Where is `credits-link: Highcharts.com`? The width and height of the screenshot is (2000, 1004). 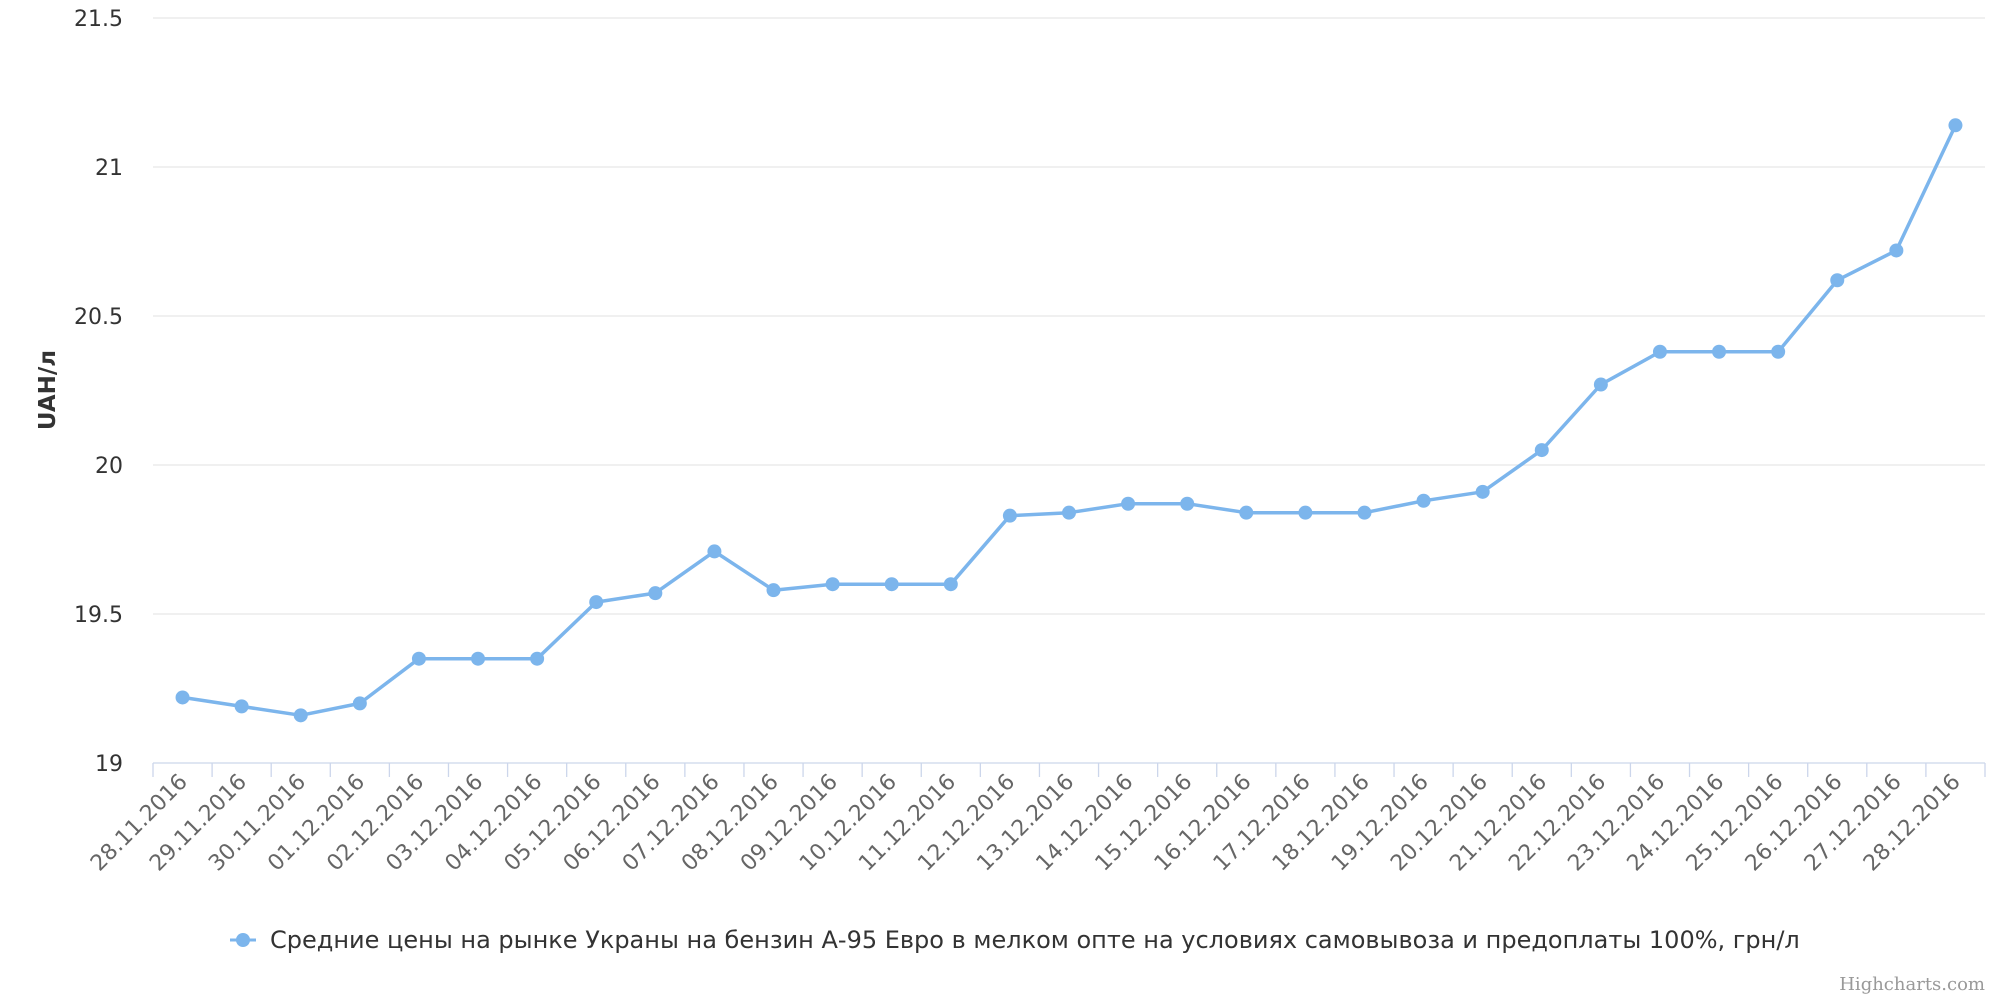 credits-link: Highcharts.com is located at coordinates (1912, 984).